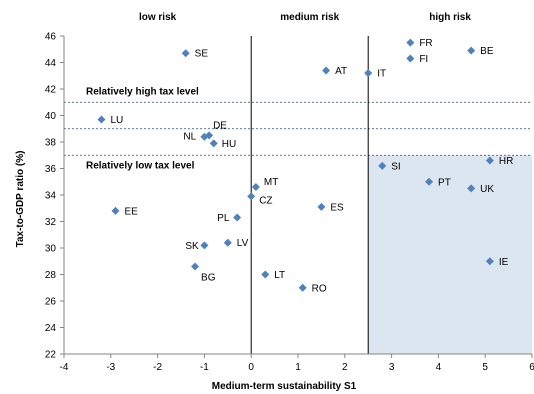 The width and height of the screenshot is (534, 394). I want to click on point-label-lv: LV, so click(243, 243).